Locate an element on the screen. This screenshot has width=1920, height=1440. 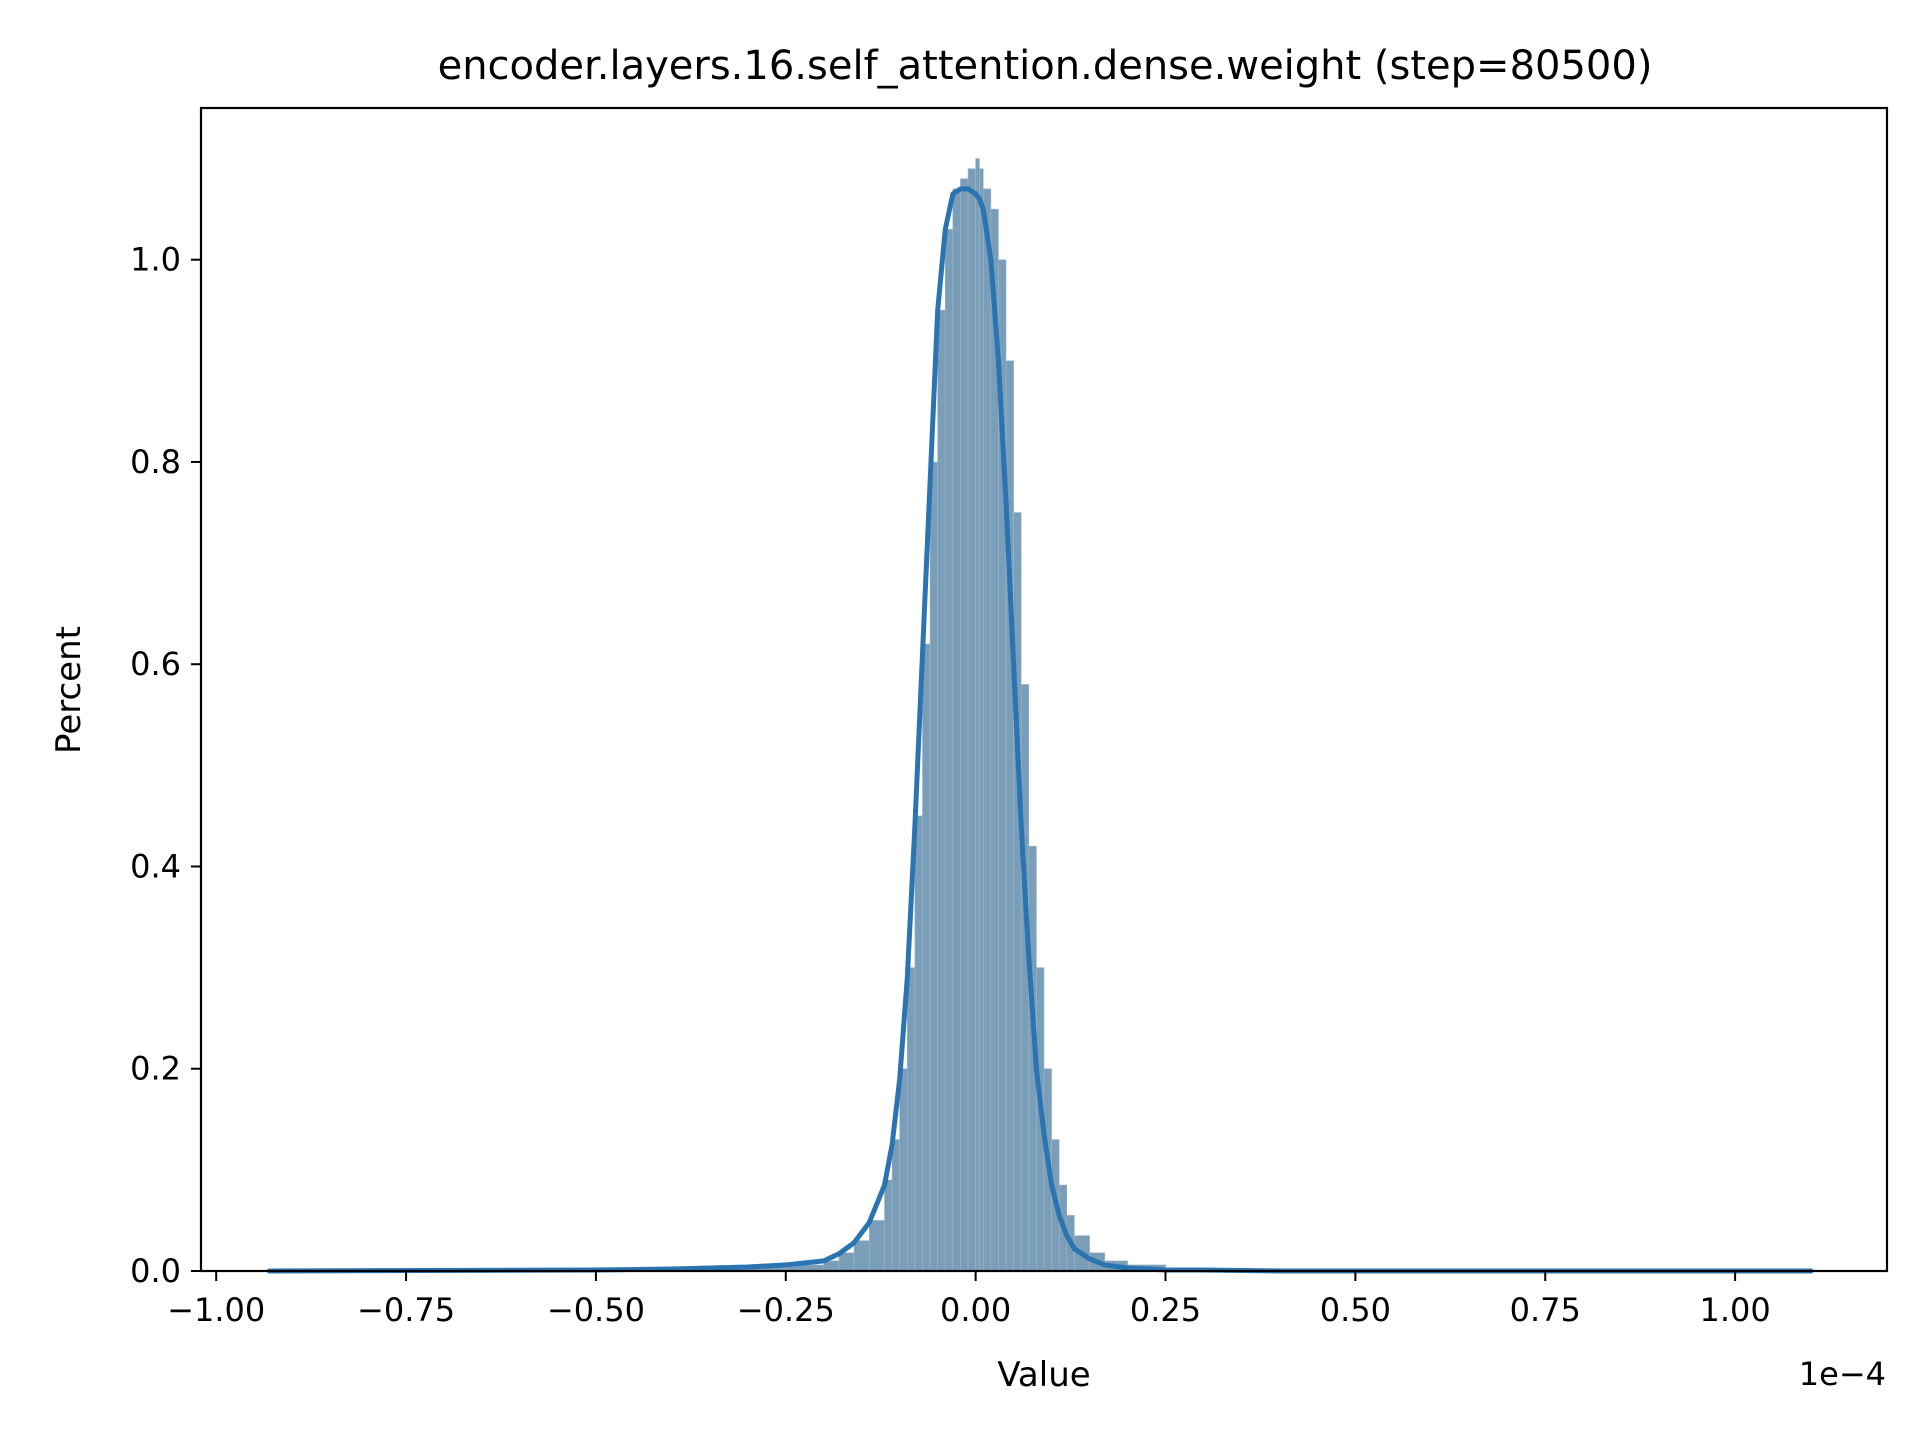
y-tick-label: 0.2 is located at coordinates (155, 1069).